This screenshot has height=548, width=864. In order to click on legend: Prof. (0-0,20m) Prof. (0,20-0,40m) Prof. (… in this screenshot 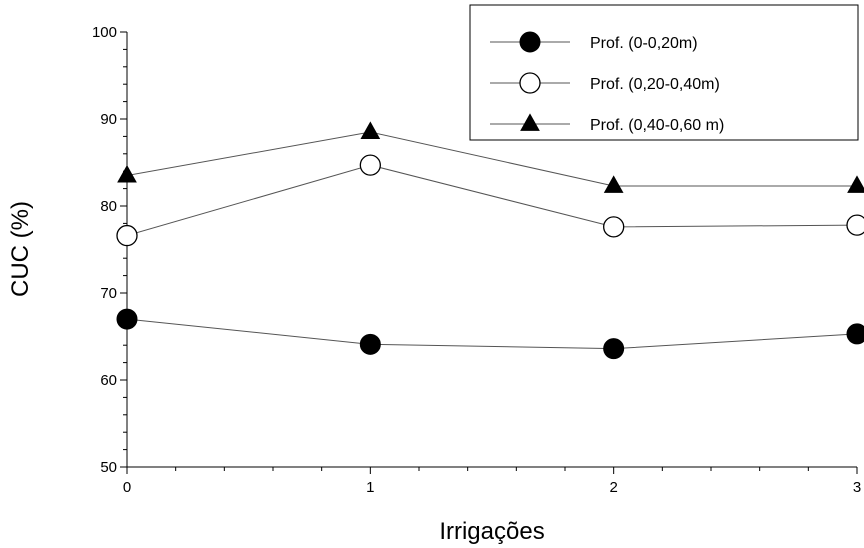, I will do `click(664, 72)`.